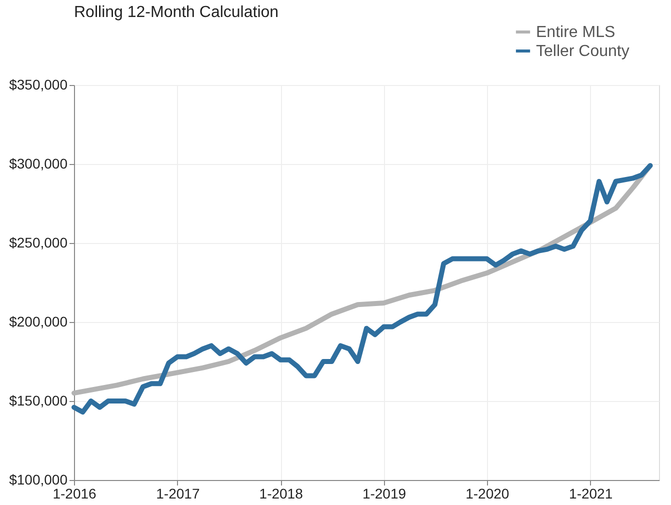  Describe the element at coordinates (38, 242) in the screenshot. I see `y-tick-label: $250,000` at that location.